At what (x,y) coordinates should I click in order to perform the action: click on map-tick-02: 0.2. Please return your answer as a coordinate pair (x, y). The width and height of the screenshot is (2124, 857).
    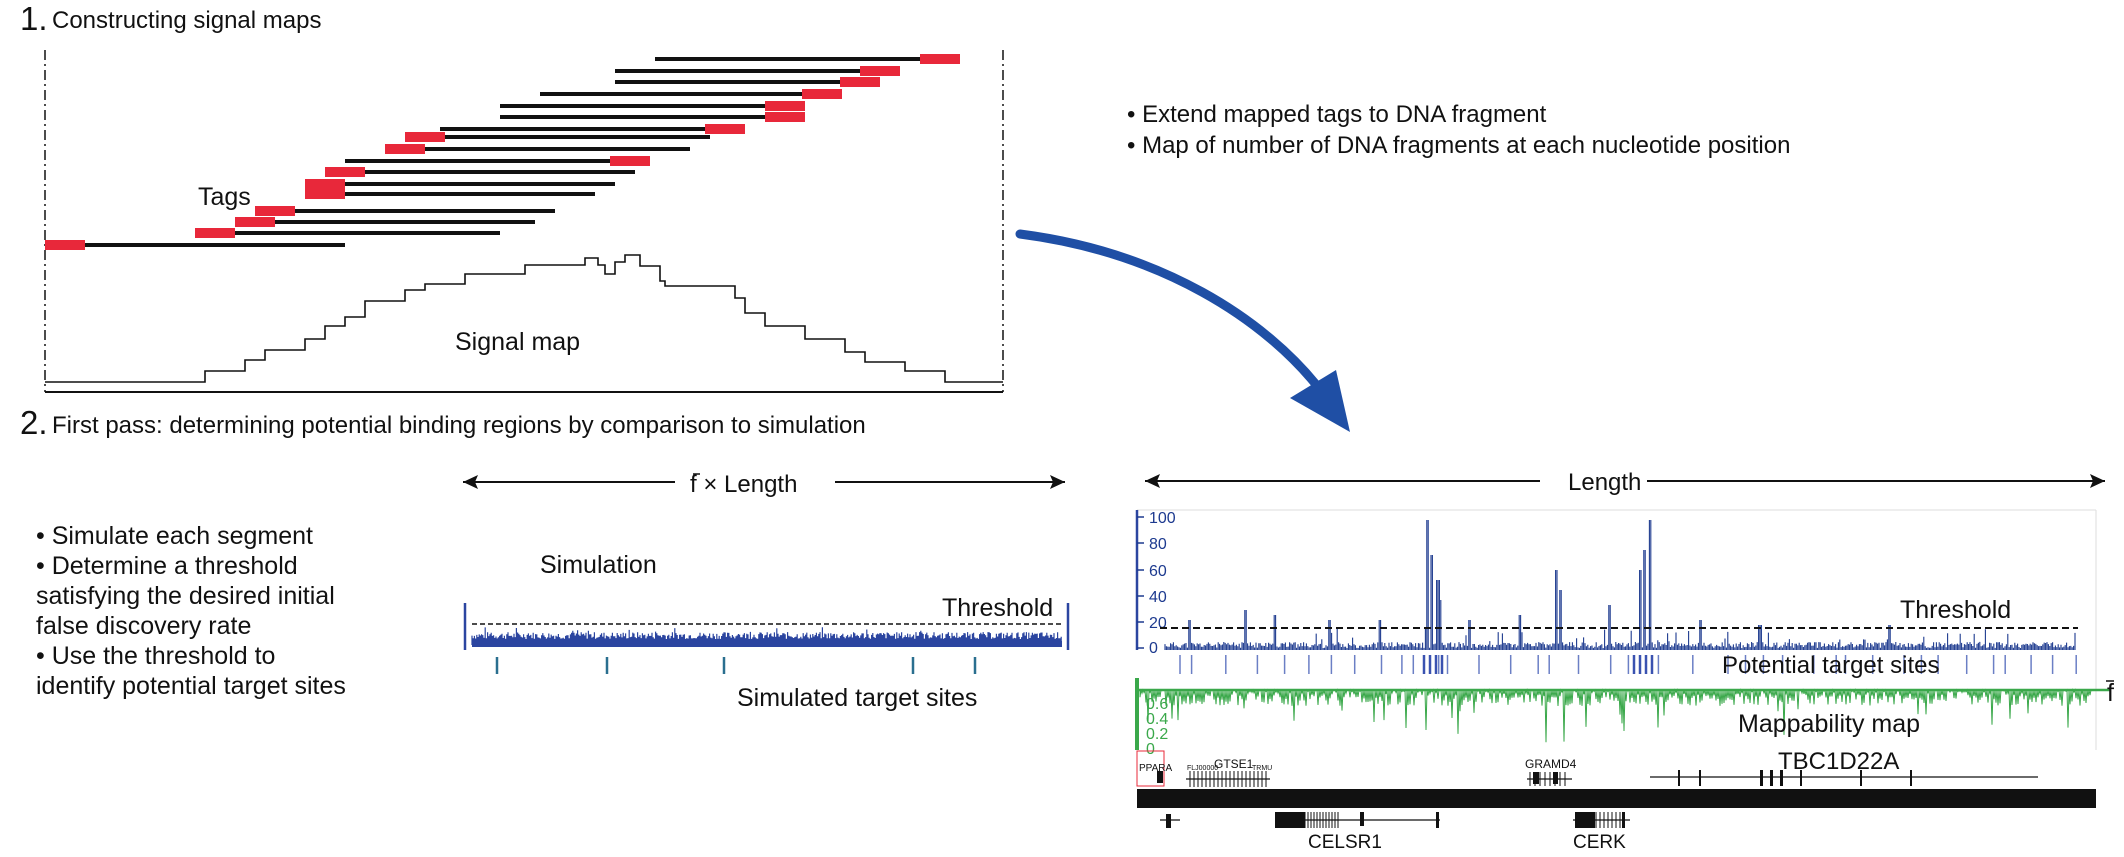
    Looking at the image, I should click on (1157, 734).